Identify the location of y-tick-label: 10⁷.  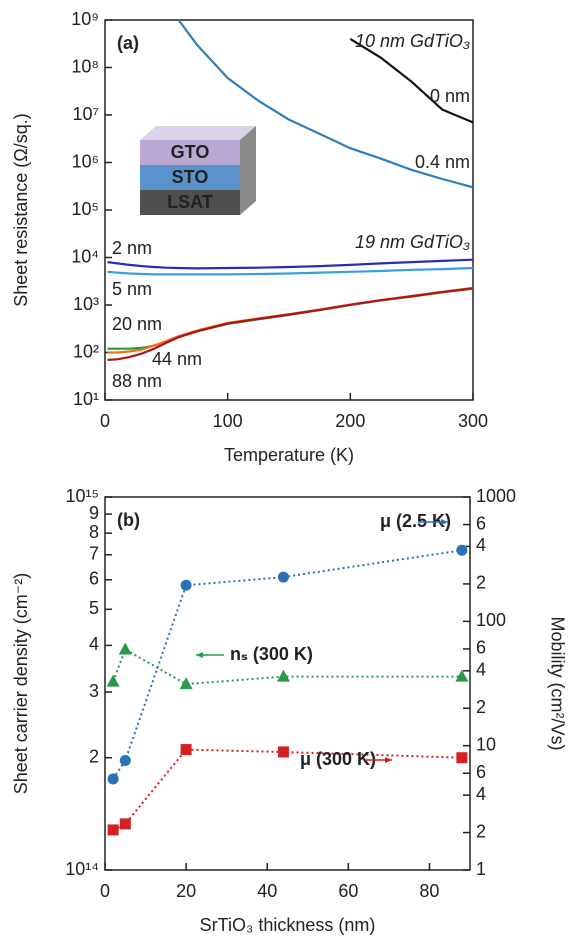
(85, 114).